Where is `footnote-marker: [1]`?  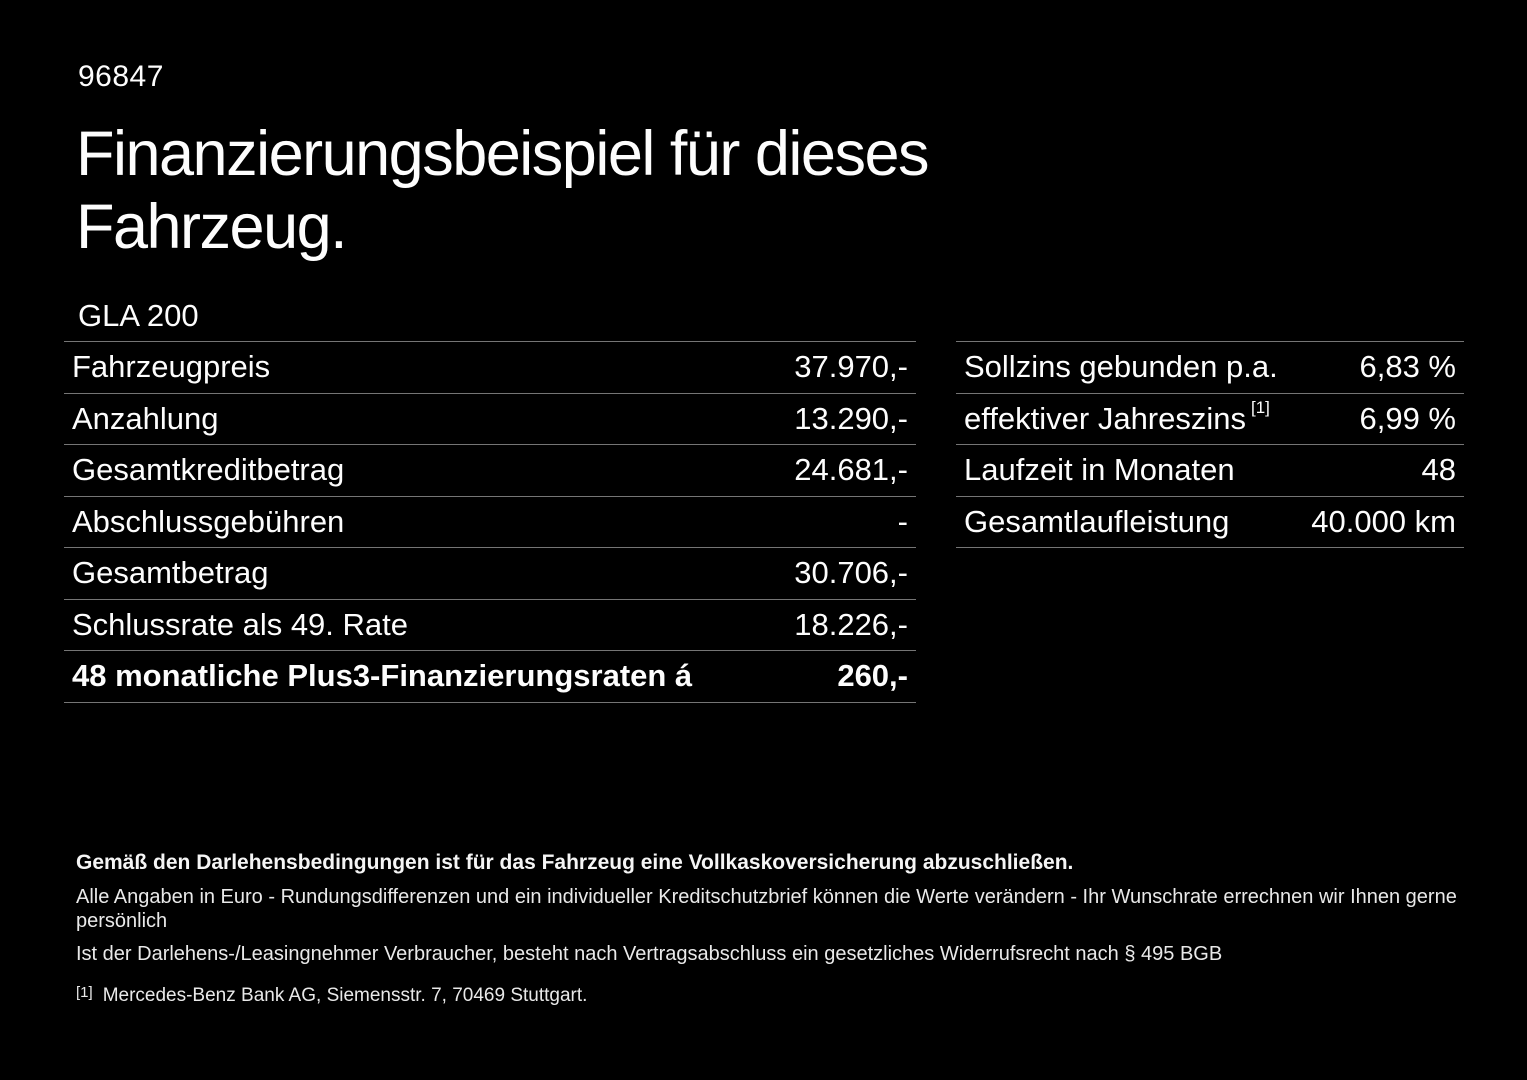
footnote-marker: [1] is located at coordinates (84, 993).